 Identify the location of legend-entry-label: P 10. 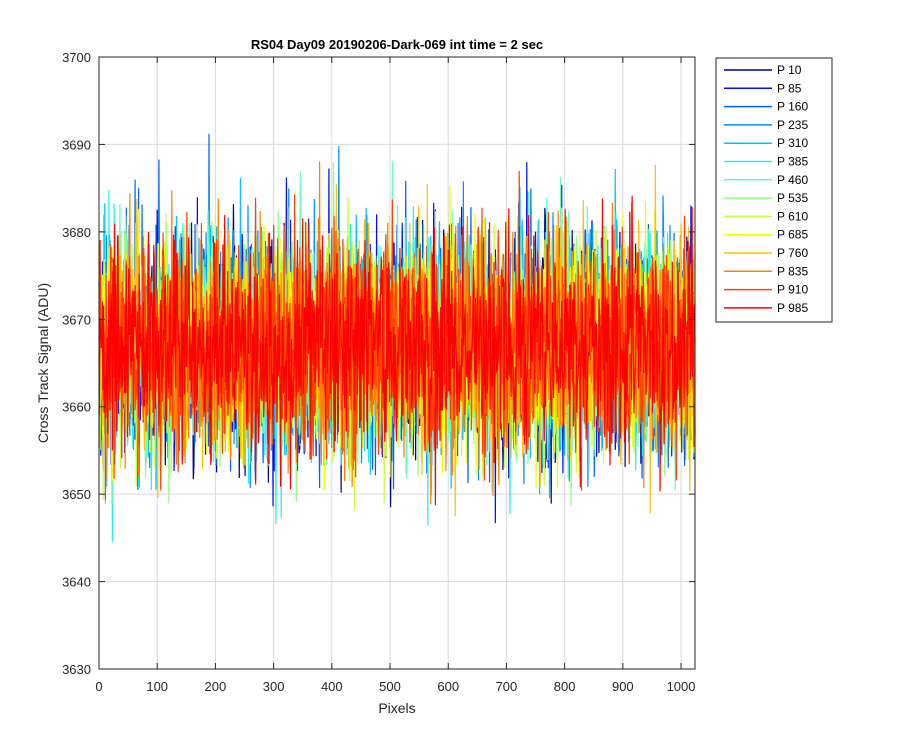
(789, 70).